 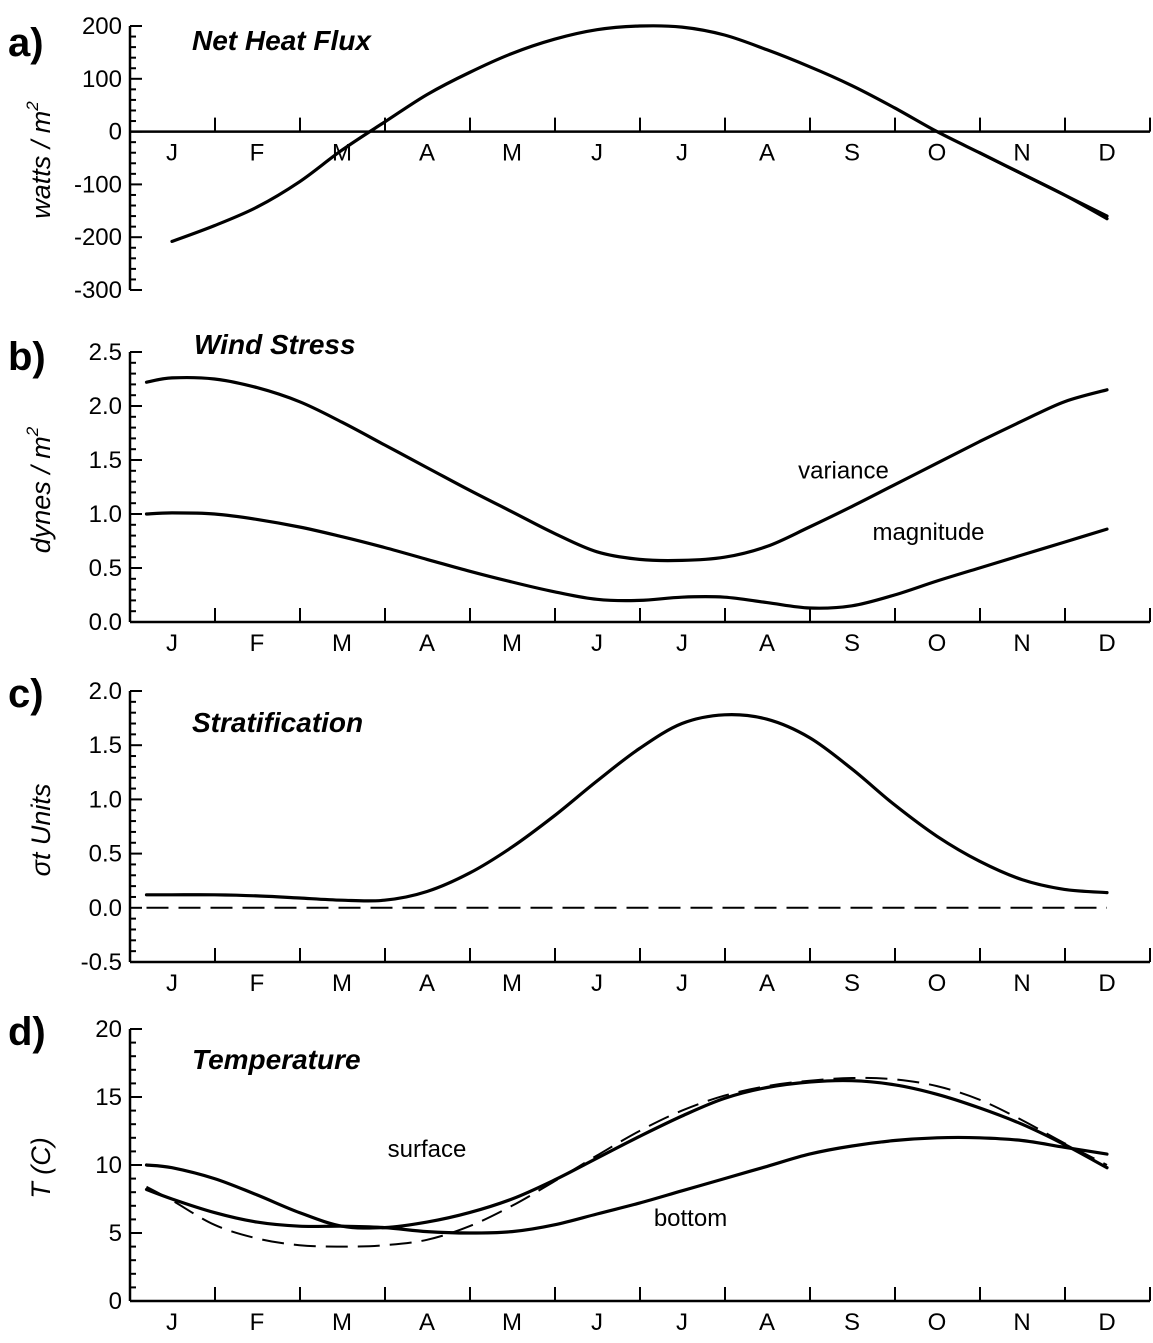 I want to click on y-axis-label-text: watts / m, so click(x=41, y=165).